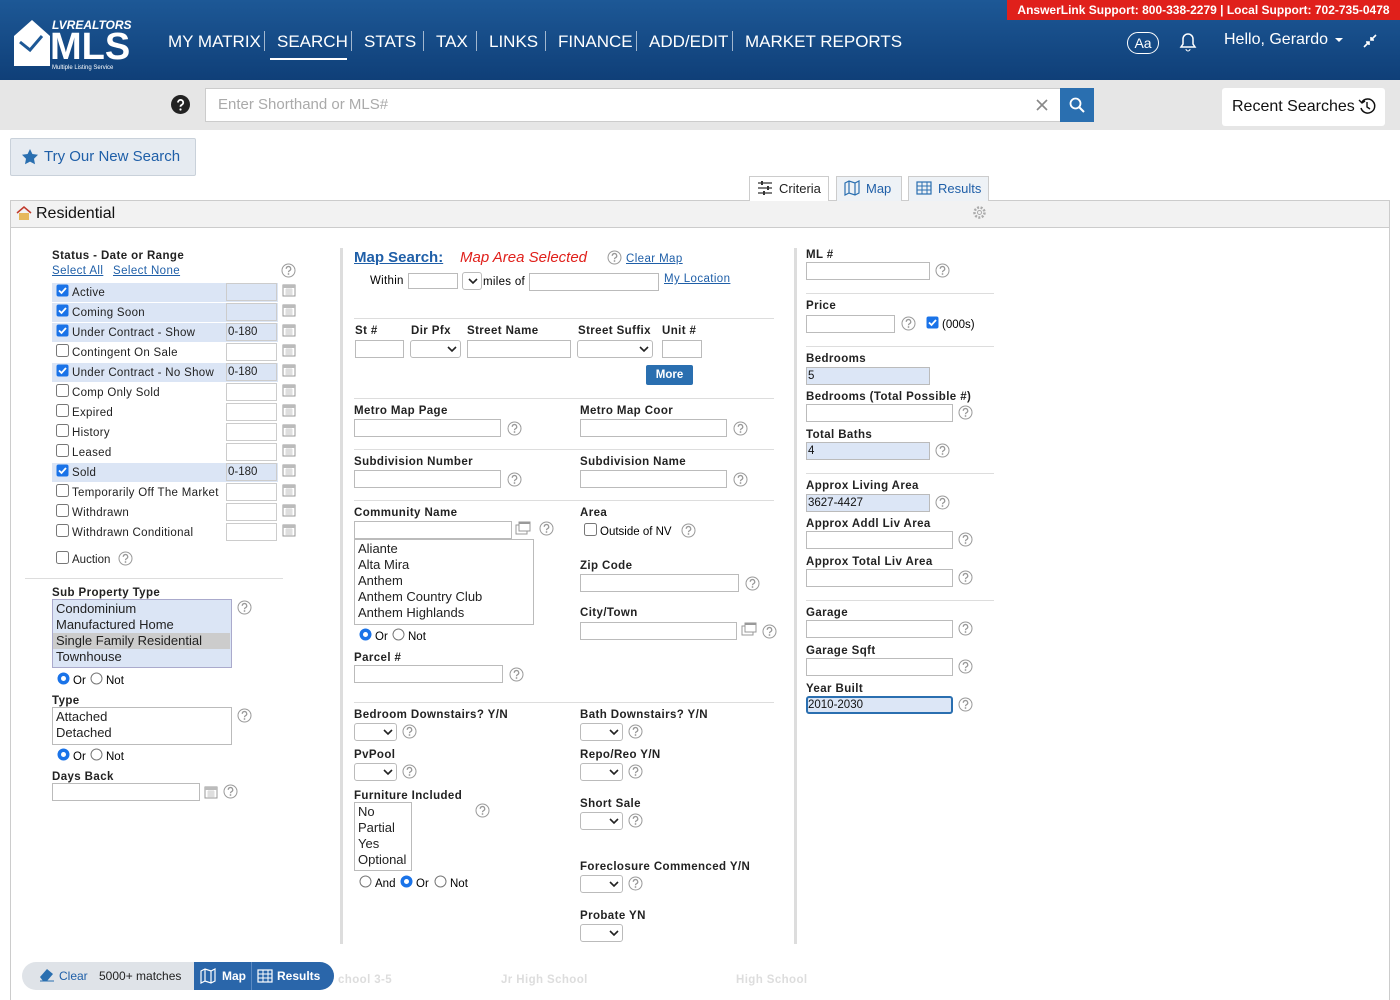 This screenshot has height=1000, width=1400. I want to click on nav-item: MY MATRIX, so click(214, 41).